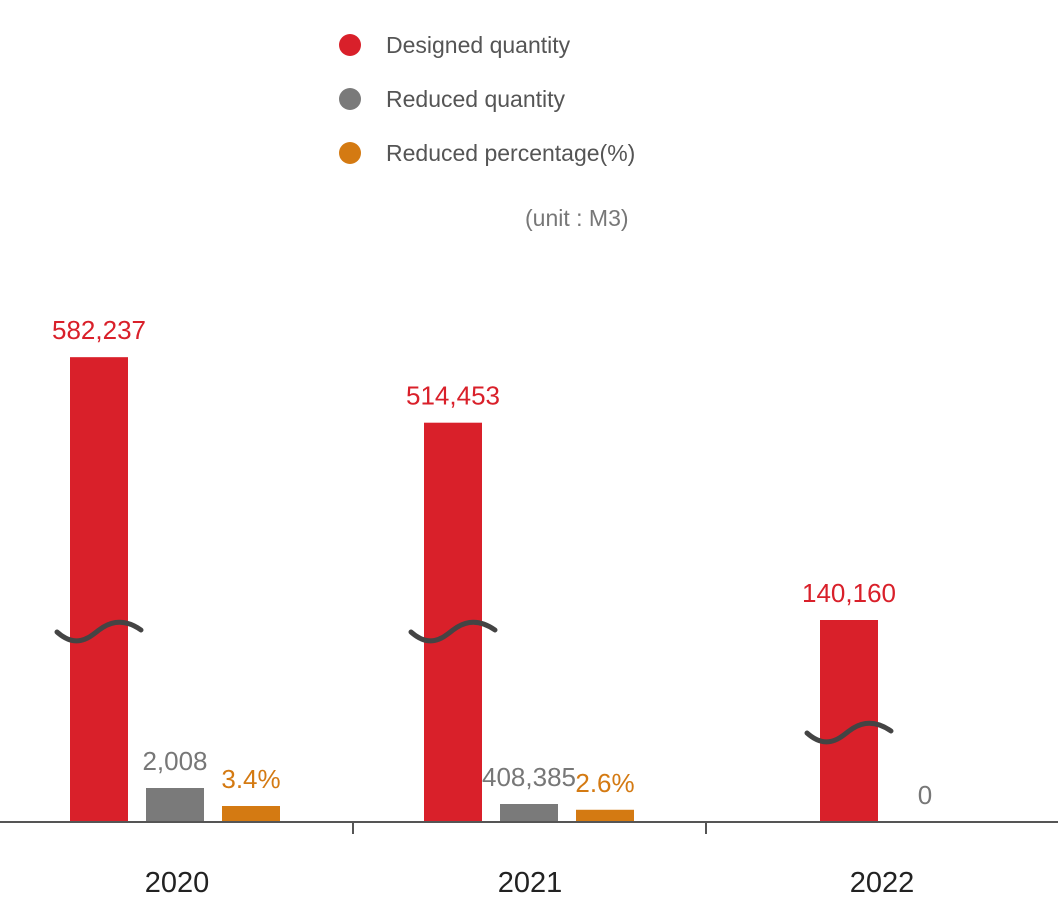 This screenshot has width=1058, height=906. I want to click on value-label-2021-1: 408,385, so click(529, 777).